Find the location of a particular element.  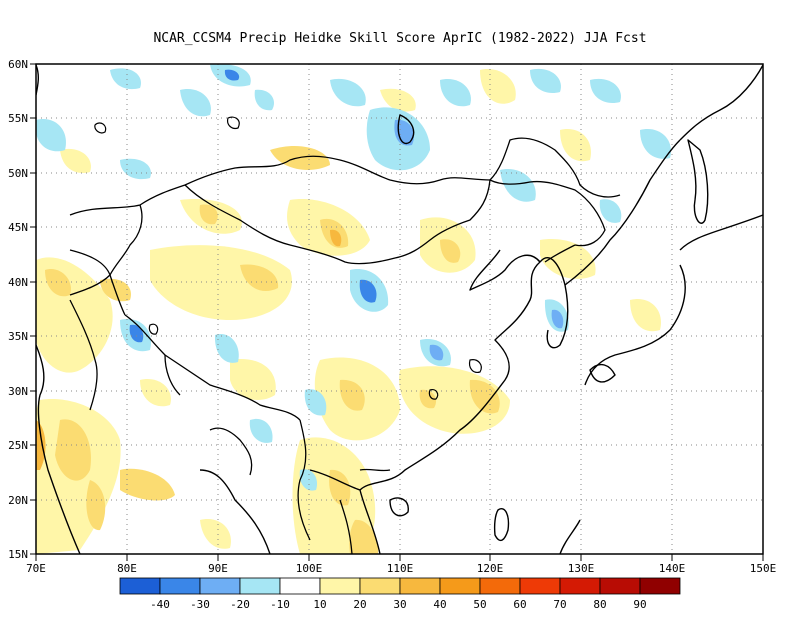

lon-label-100e: 100E is located at coordinates (309, 568).